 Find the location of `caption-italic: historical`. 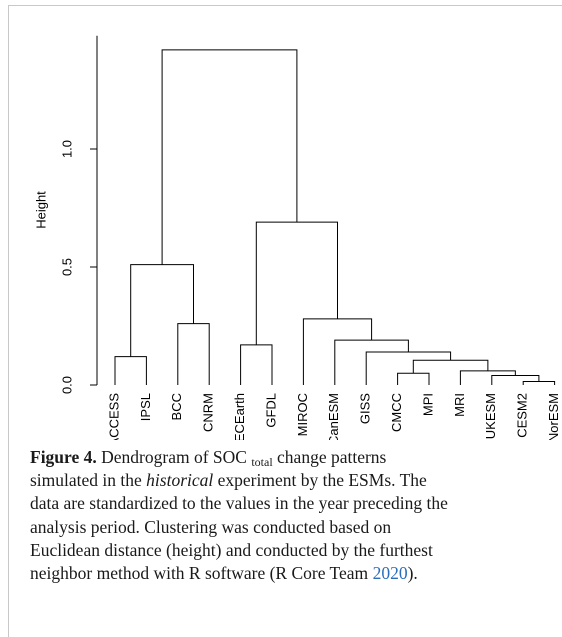

caption-italic: historical is located at coordinates (180, 480).